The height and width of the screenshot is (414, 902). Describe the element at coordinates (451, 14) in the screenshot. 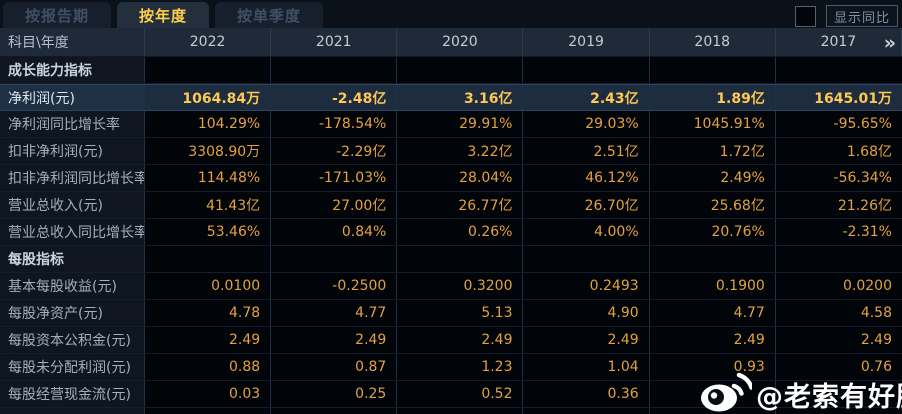

I see `period-tabbar: 按报告期 按年度 按单季度 显示同比` at that location.